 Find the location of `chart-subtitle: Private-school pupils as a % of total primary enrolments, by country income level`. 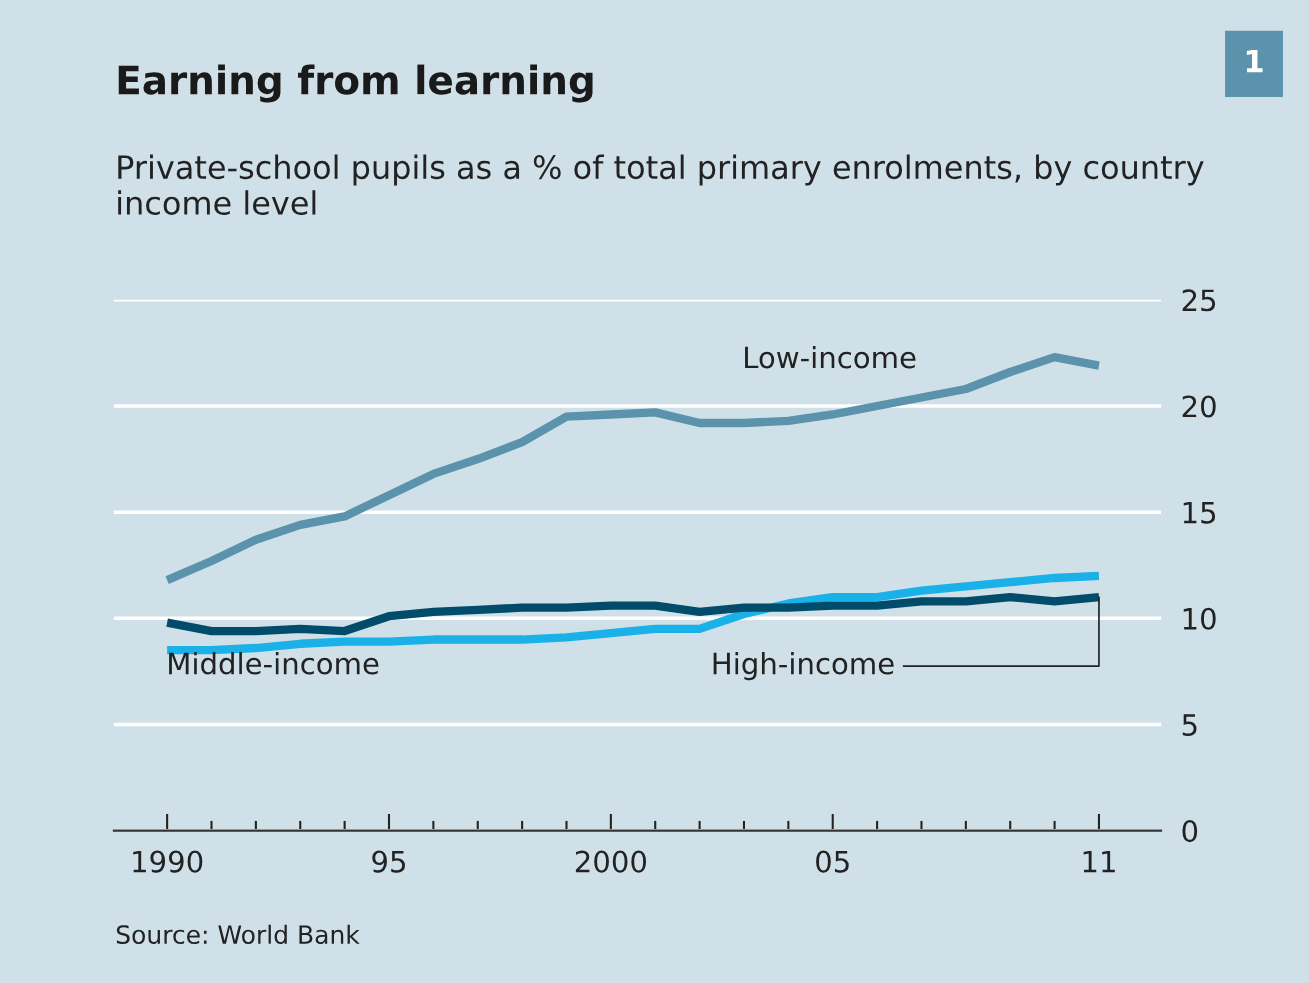

chart-subtitle: Private-school pupils as a % of total primary enrolments, by country income level is located at coordinates (661, 184).